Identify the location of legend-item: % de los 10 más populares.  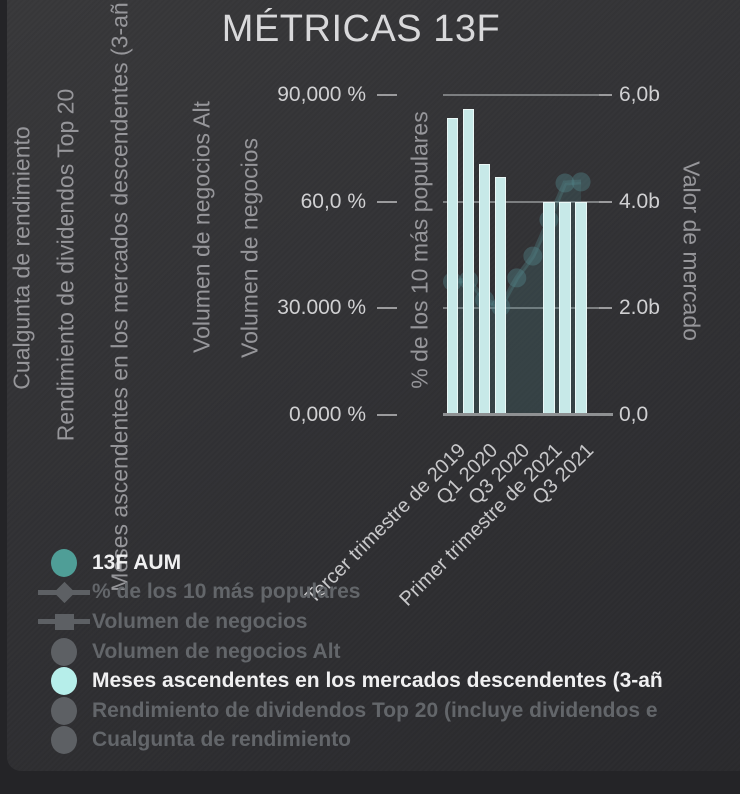
(350, 593).